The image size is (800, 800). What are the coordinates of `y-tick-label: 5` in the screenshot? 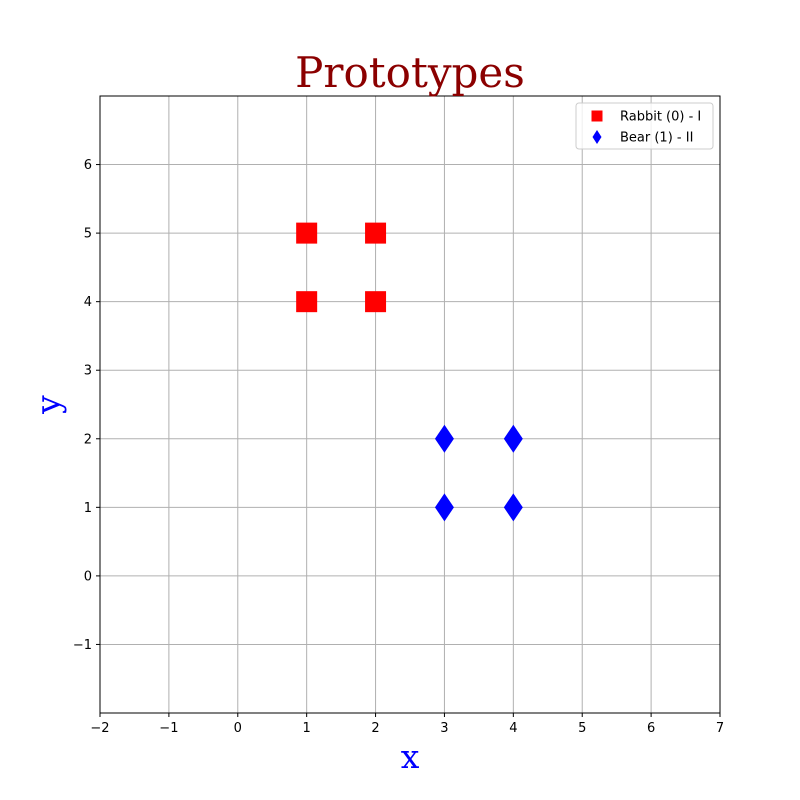 It's located at (88, 234).